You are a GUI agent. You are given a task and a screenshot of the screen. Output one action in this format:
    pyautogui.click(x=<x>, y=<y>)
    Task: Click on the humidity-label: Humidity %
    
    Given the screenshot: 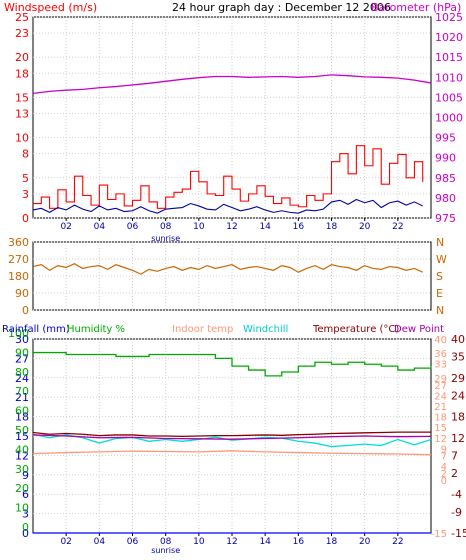 What is the action you would take?
    pyautogui.click(x=96, y=329)
    